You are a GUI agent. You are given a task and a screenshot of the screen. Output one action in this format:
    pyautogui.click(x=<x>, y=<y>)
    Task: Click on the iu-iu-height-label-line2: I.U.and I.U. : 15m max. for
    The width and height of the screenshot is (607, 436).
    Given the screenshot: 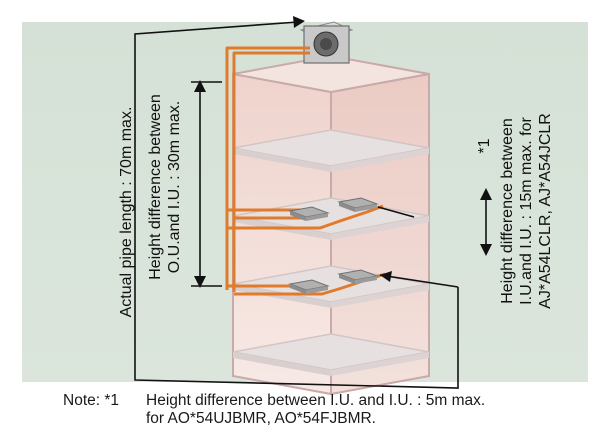 What is the action you would take?
    pyautogui.click(x=526, y=211)
    